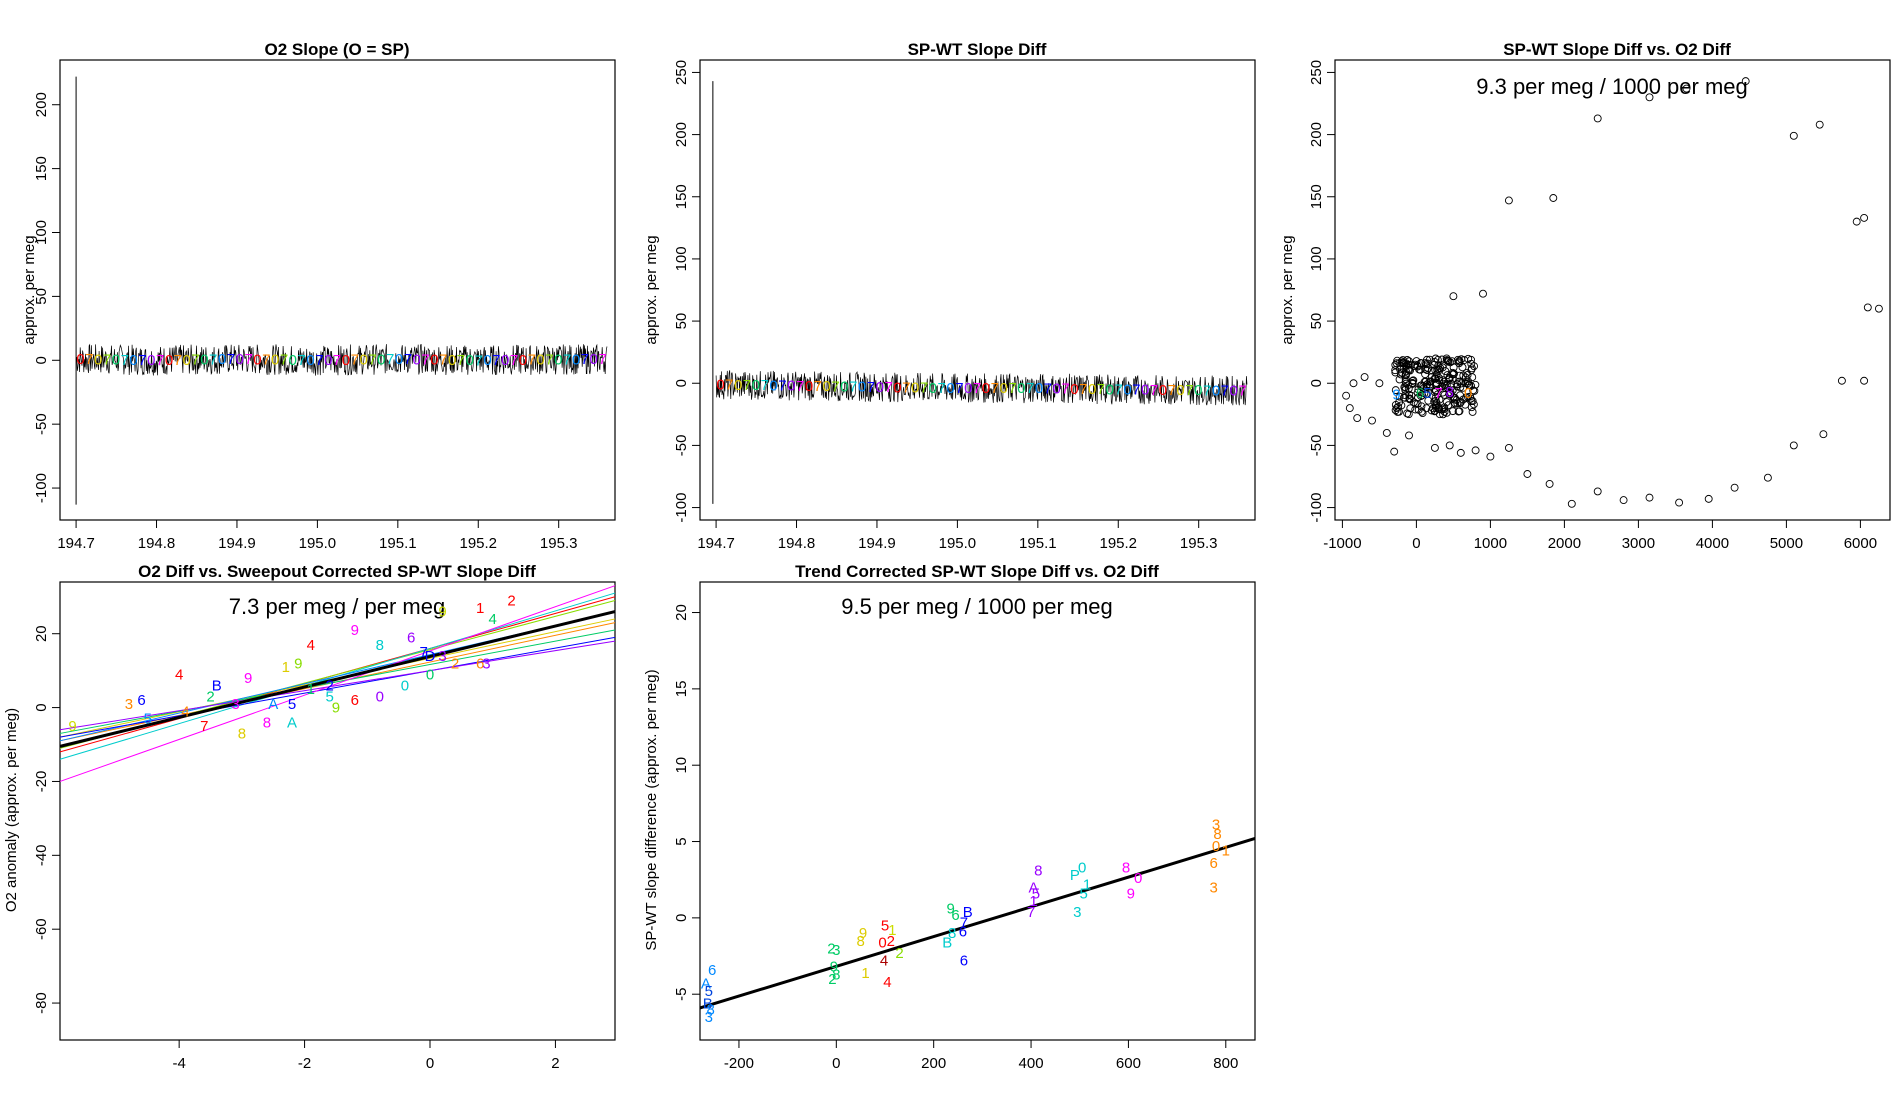  I want to click on data-point-label: B, so click(708, 1003).